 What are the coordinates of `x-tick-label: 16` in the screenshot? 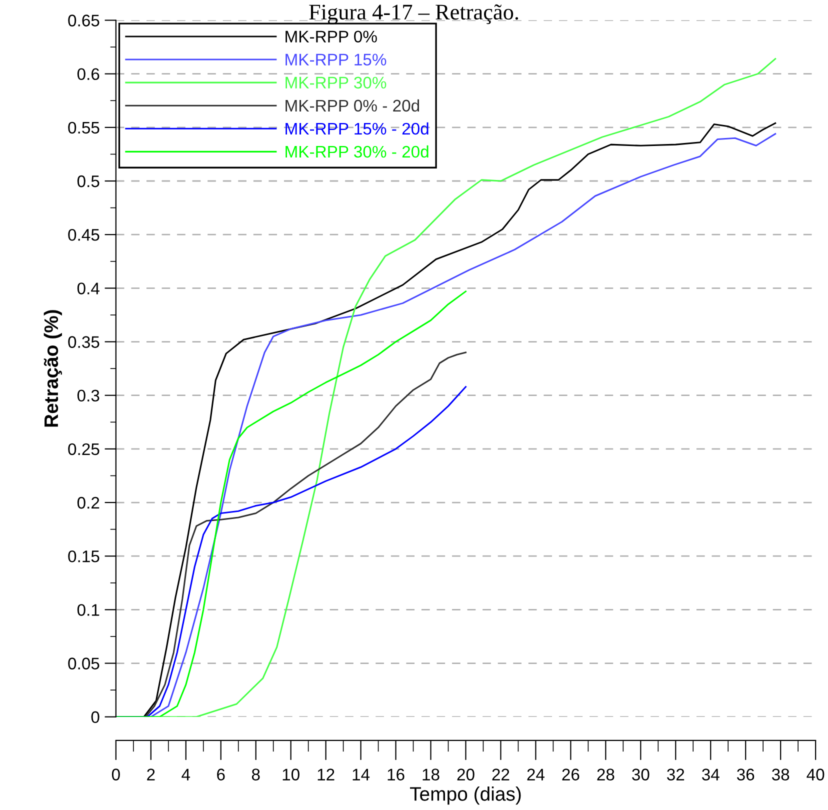 It's located at (396, 774).